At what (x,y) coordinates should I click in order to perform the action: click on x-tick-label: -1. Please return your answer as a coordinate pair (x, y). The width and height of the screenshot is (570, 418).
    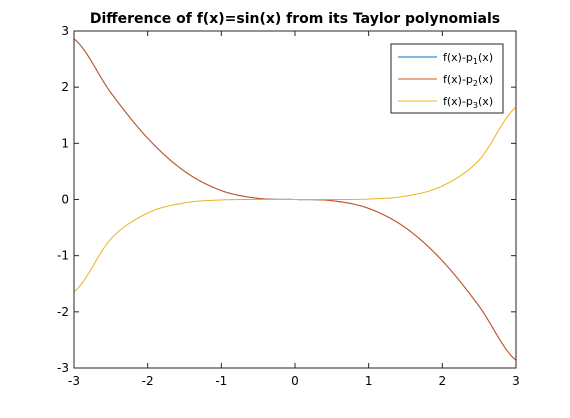
    Looking at the image, I should click on (221, 381).